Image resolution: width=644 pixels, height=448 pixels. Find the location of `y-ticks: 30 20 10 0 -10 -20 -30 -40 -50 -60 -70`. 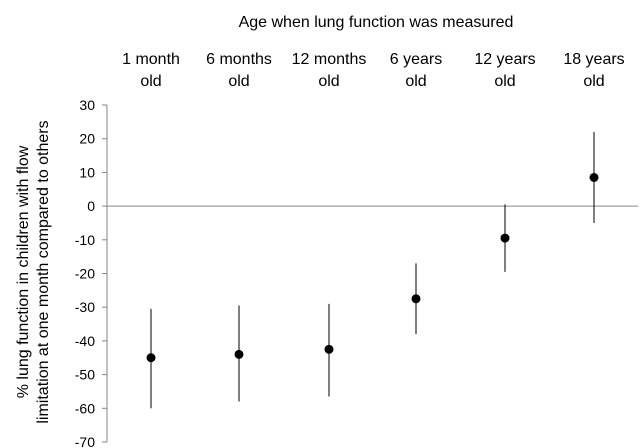

y-ticks: 30 20 10 0 -10 -20 -30 -40 -50 -60 -70 is located at coordinates (91, 272).